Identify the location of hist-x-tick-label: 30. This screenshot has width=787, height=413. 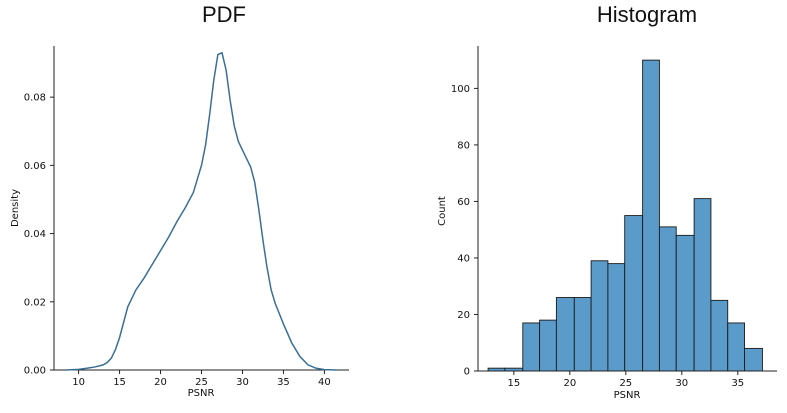
(681, 383).